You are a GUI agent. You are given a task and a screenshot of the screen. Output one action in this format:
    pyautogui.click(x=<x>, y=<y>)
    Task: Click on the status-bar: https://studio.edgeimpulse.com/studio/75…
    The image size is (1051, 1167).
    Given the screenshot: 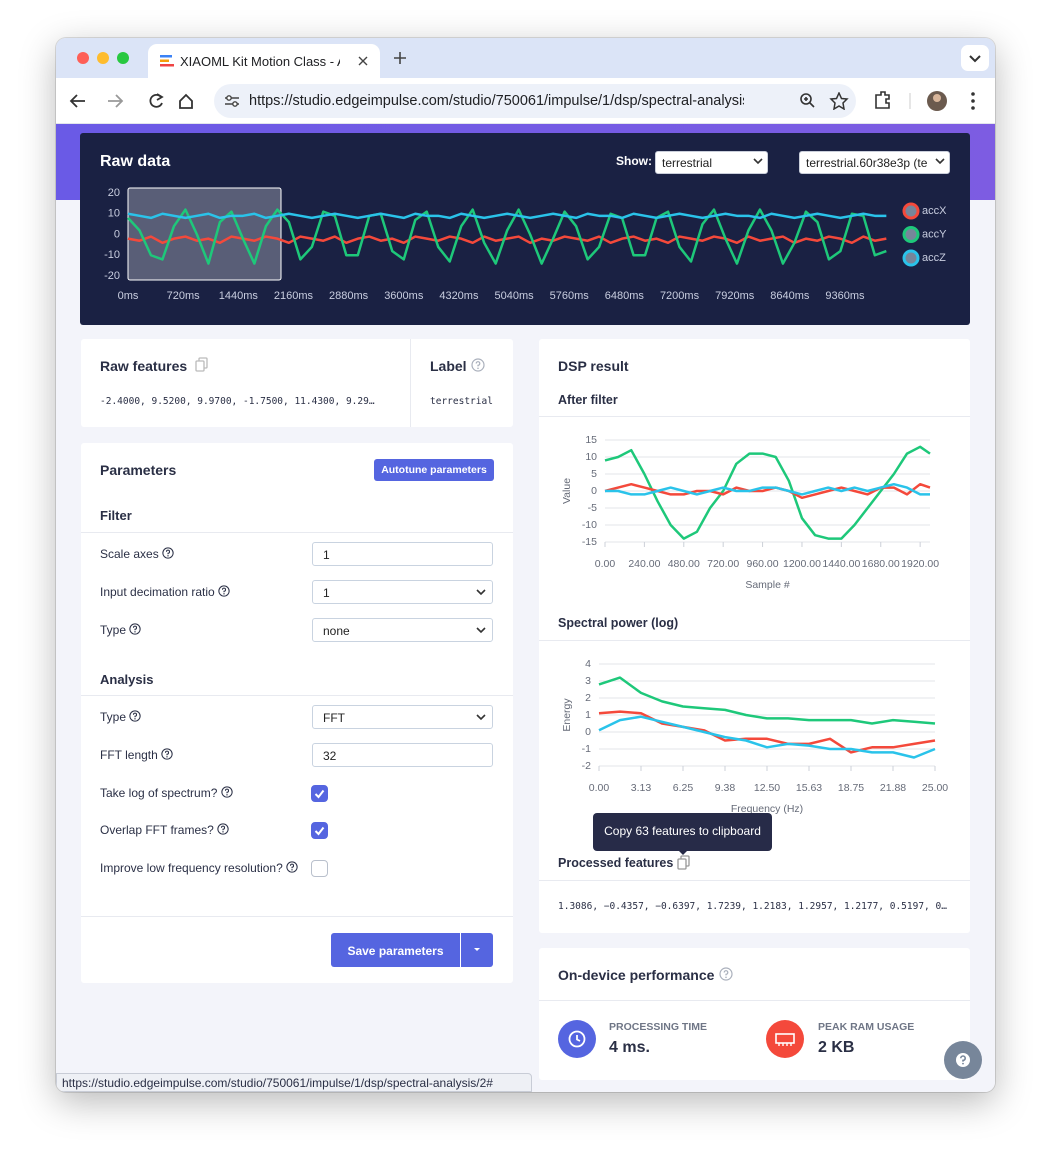 What is the action you would take?
    pyautogui.click(x=294, y=1082)
    